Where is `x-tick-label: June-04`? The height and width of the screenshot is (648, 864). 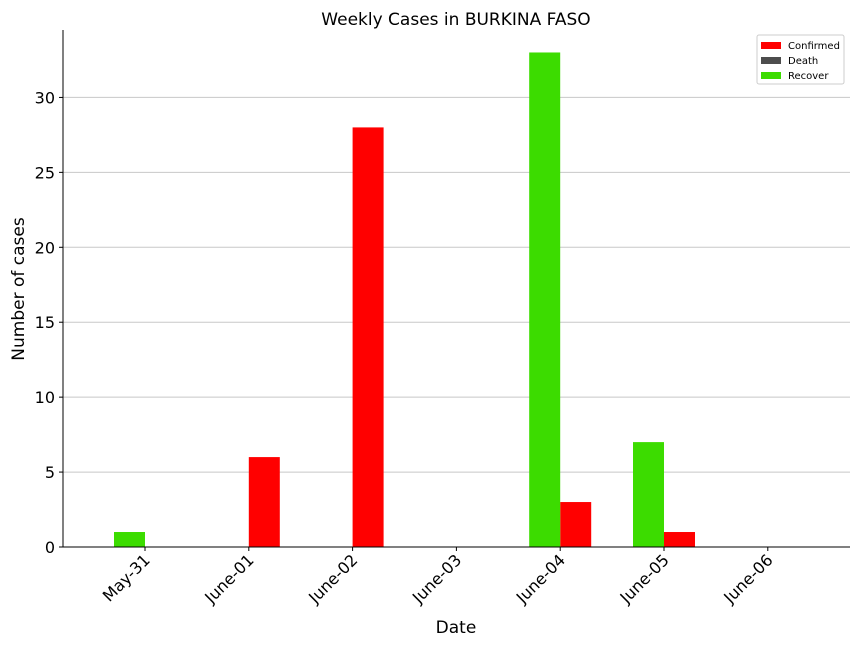
x-tick-label: June-04 is located at coordinates (540, 578).